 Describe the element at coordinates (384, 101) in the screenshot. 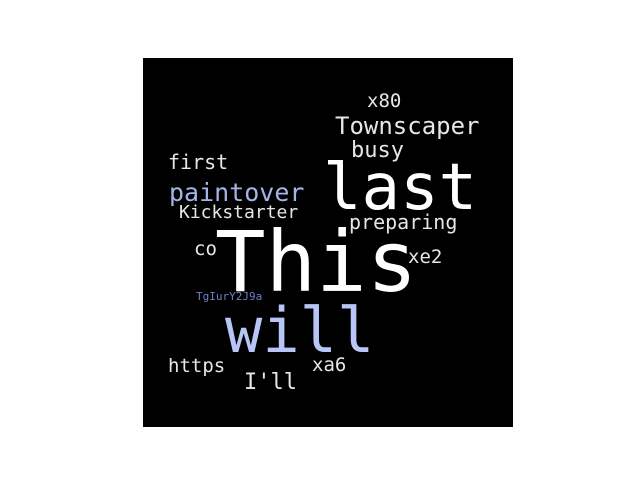

I see `word-x80: x80` at that location.